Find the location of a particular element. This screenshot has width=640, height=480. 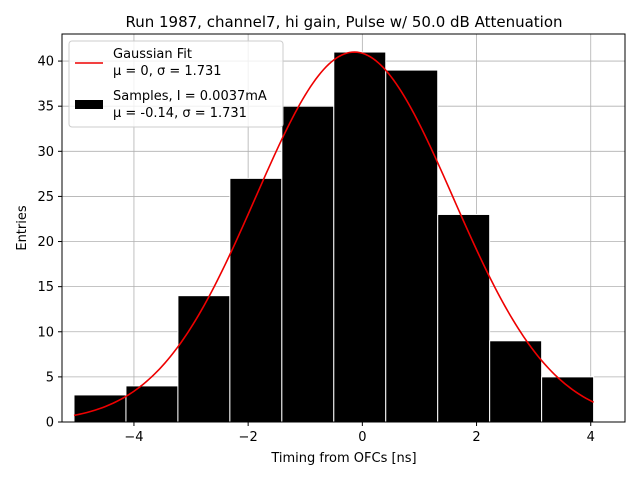

y-tick-label: 20 is located at coordinates (45, 242).